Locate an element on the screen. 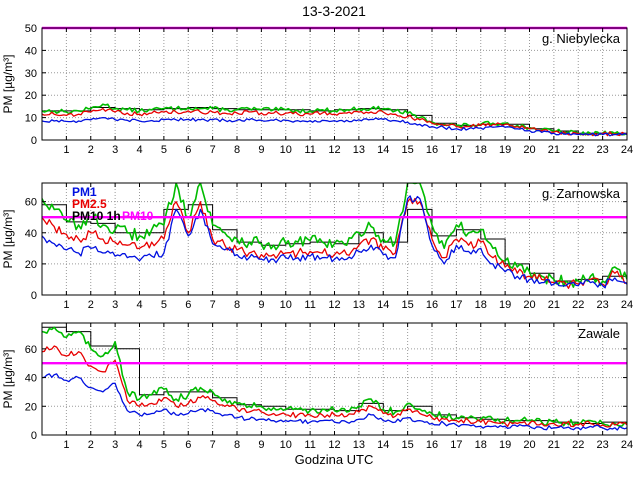  station-label: Zawale is located at coordinates (599, 333).